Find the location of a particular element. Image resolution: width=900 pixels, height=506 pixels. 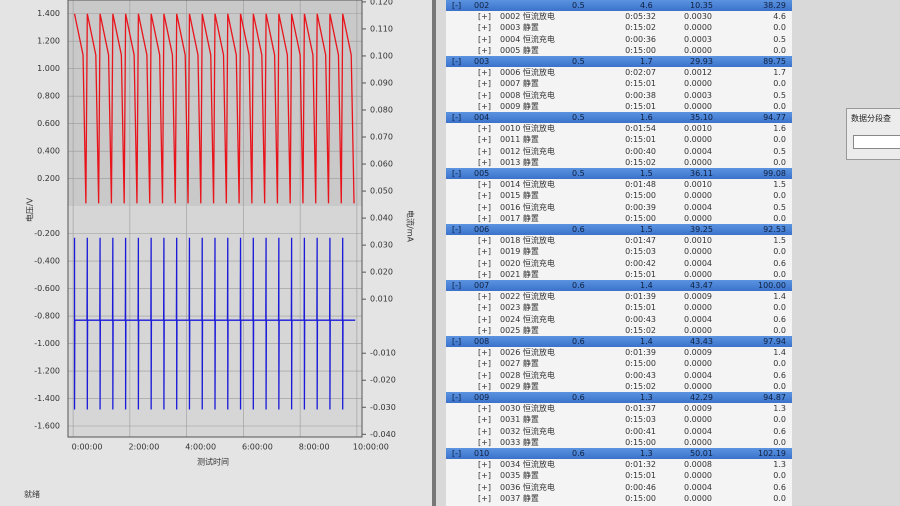

series-line is located at coordinates (214, 323).